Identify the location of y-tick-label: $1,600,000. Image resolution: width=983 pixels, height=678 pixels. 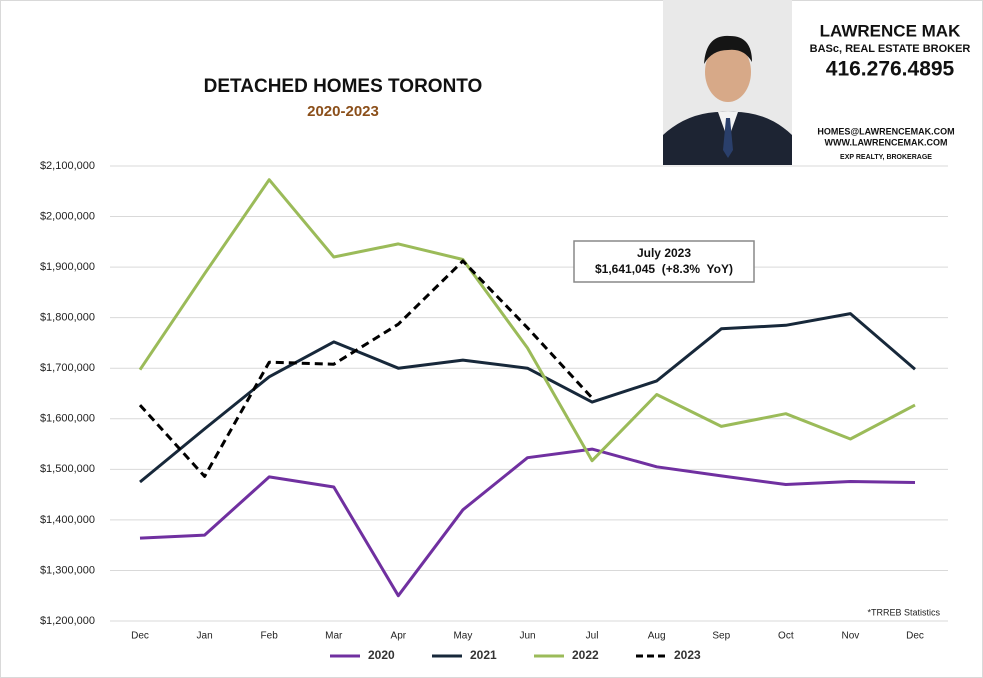
(67, 419).